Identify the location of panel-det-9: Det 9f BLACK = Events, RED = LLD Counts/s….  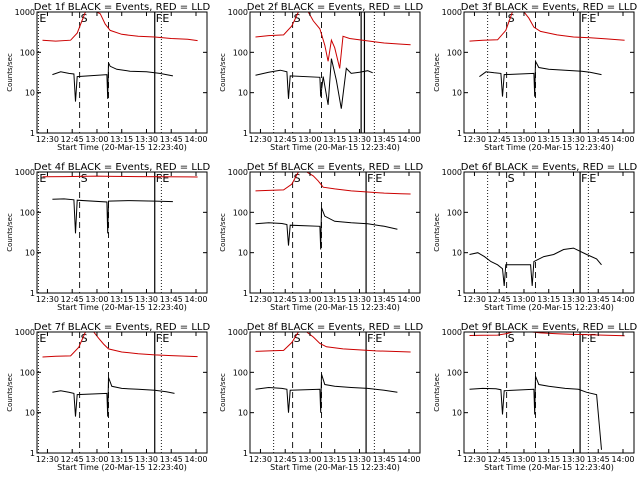
(535, 397).